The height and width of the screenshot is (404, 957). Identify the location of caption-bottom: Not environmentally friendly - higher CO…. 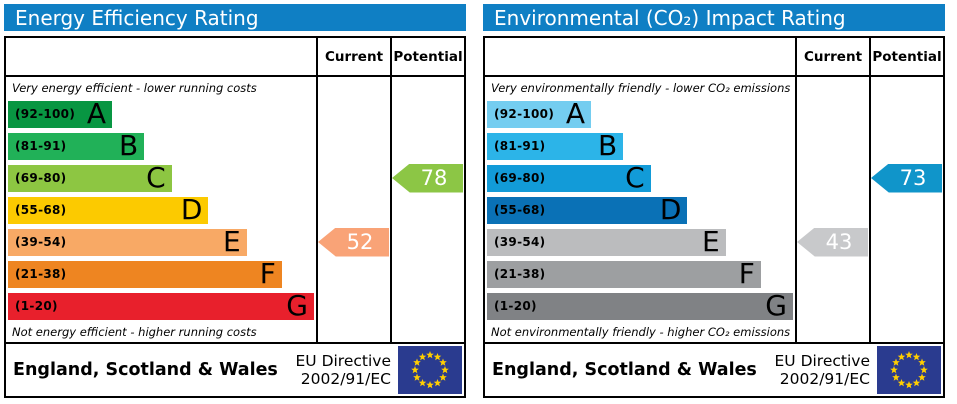
(641, 332).